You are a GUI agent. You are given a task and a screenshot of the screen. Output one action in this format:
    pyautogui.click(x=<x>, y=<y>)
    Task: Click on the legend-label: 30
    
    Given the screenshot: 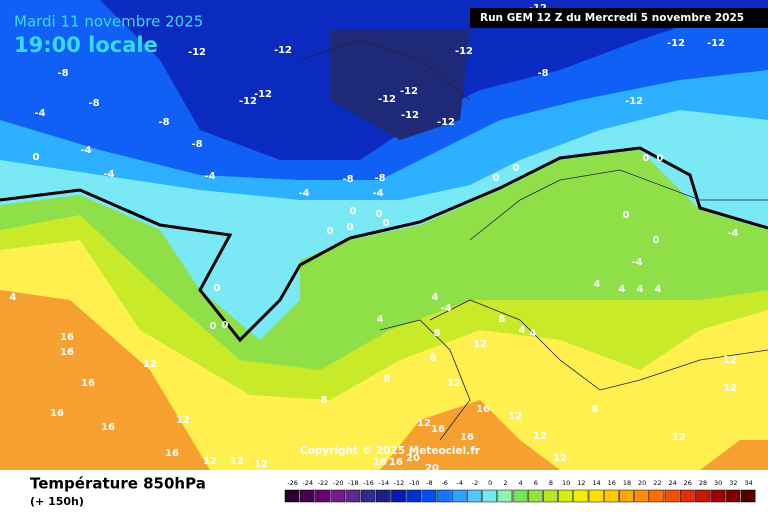 What is the action you would take?
    pyautogui.click(x=718, y=483)
    